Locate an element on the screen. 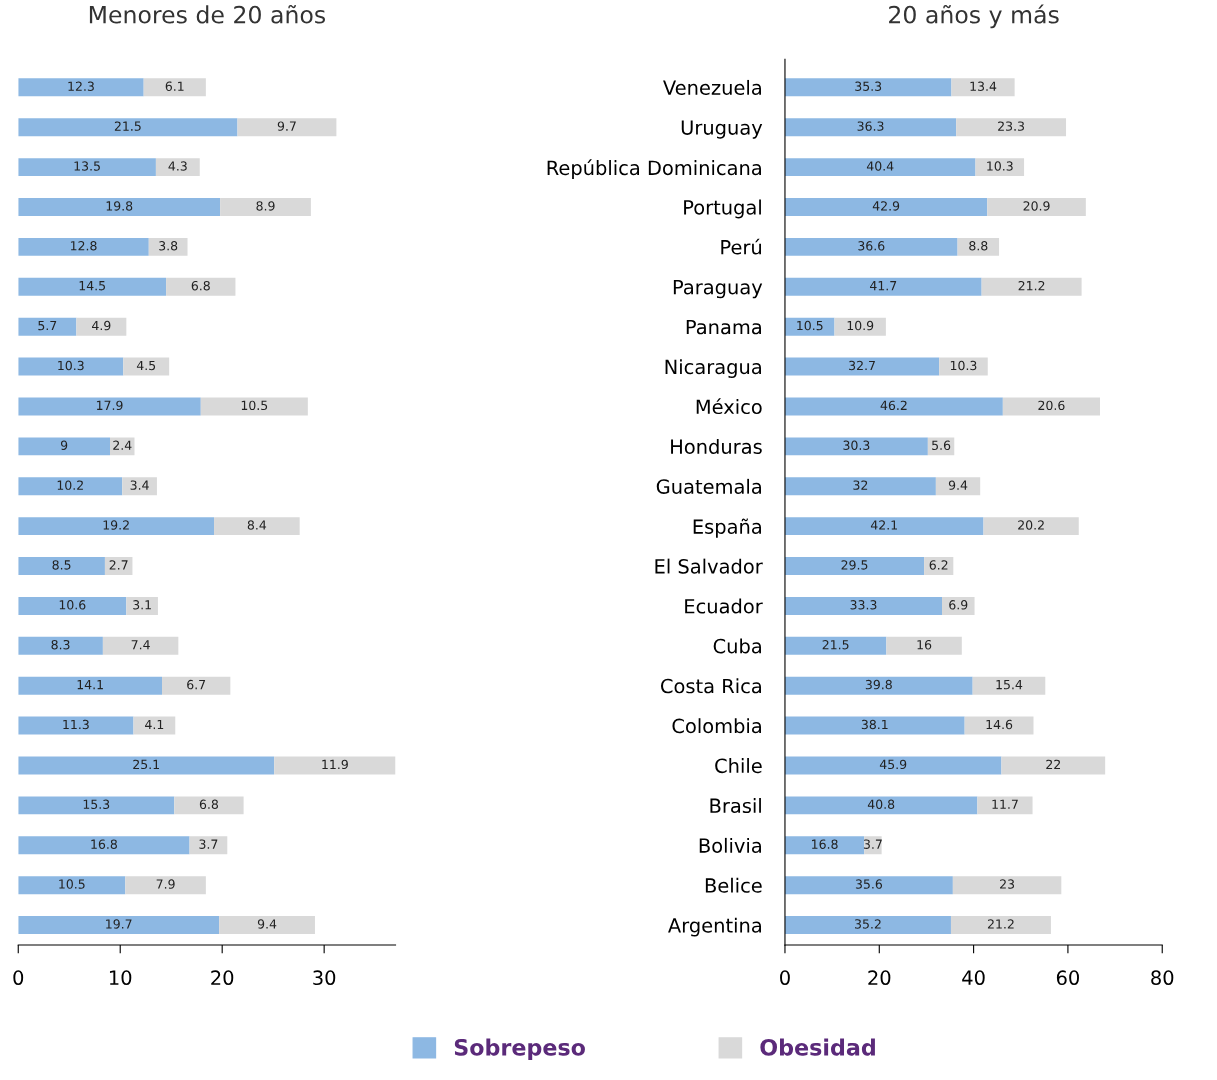 This screenshot has height=1080, width=1217. data-label: 29.5 is located at coordinates (854, 565).